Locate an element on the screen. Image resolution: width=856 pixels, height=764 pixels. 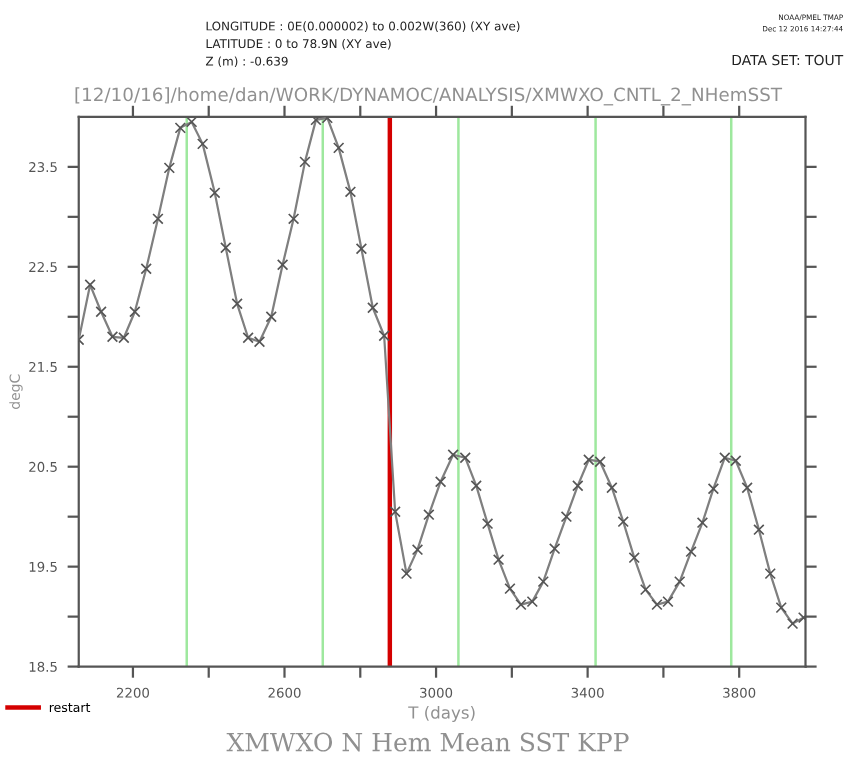
text: XMWXO N Hem Mean SST KPP is located at coordinates (427, 742).